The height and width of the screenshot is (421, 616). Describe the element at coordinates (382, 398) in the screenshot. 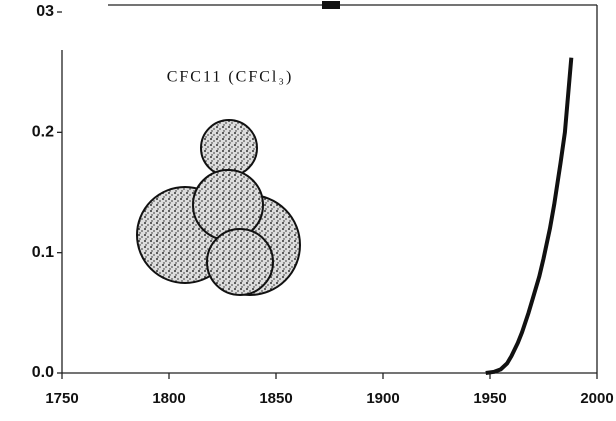

I see `x-tick-label: 1900` at that location.